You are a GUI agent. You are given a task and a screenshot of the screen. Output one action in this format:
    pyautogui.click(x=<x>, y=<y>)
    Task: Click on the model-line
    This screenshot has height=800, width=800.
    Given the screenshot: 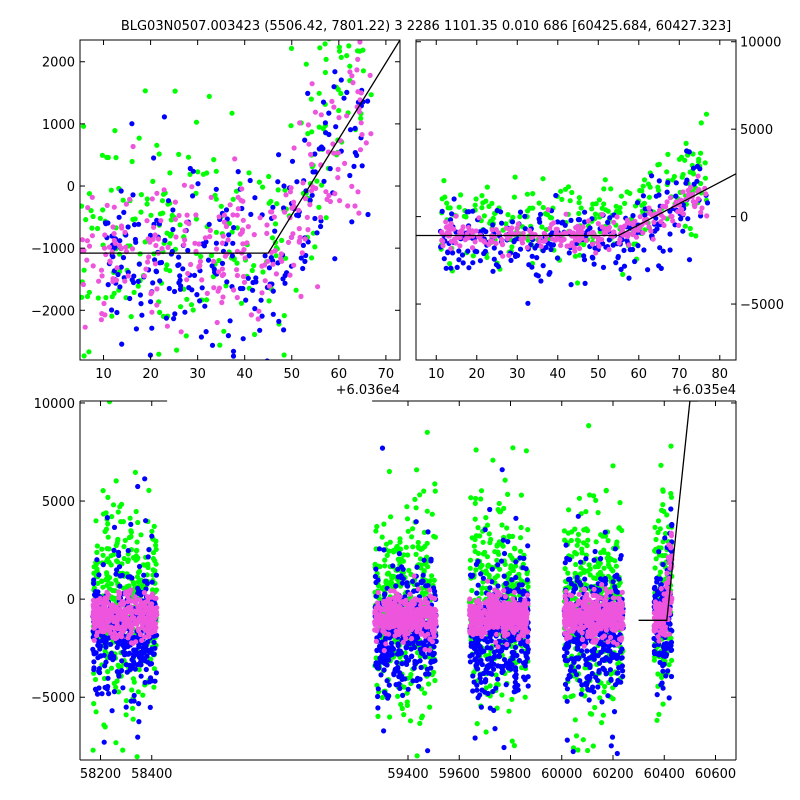 What is the action you would take?
    pyautogui.click(x=576, y=205)
    